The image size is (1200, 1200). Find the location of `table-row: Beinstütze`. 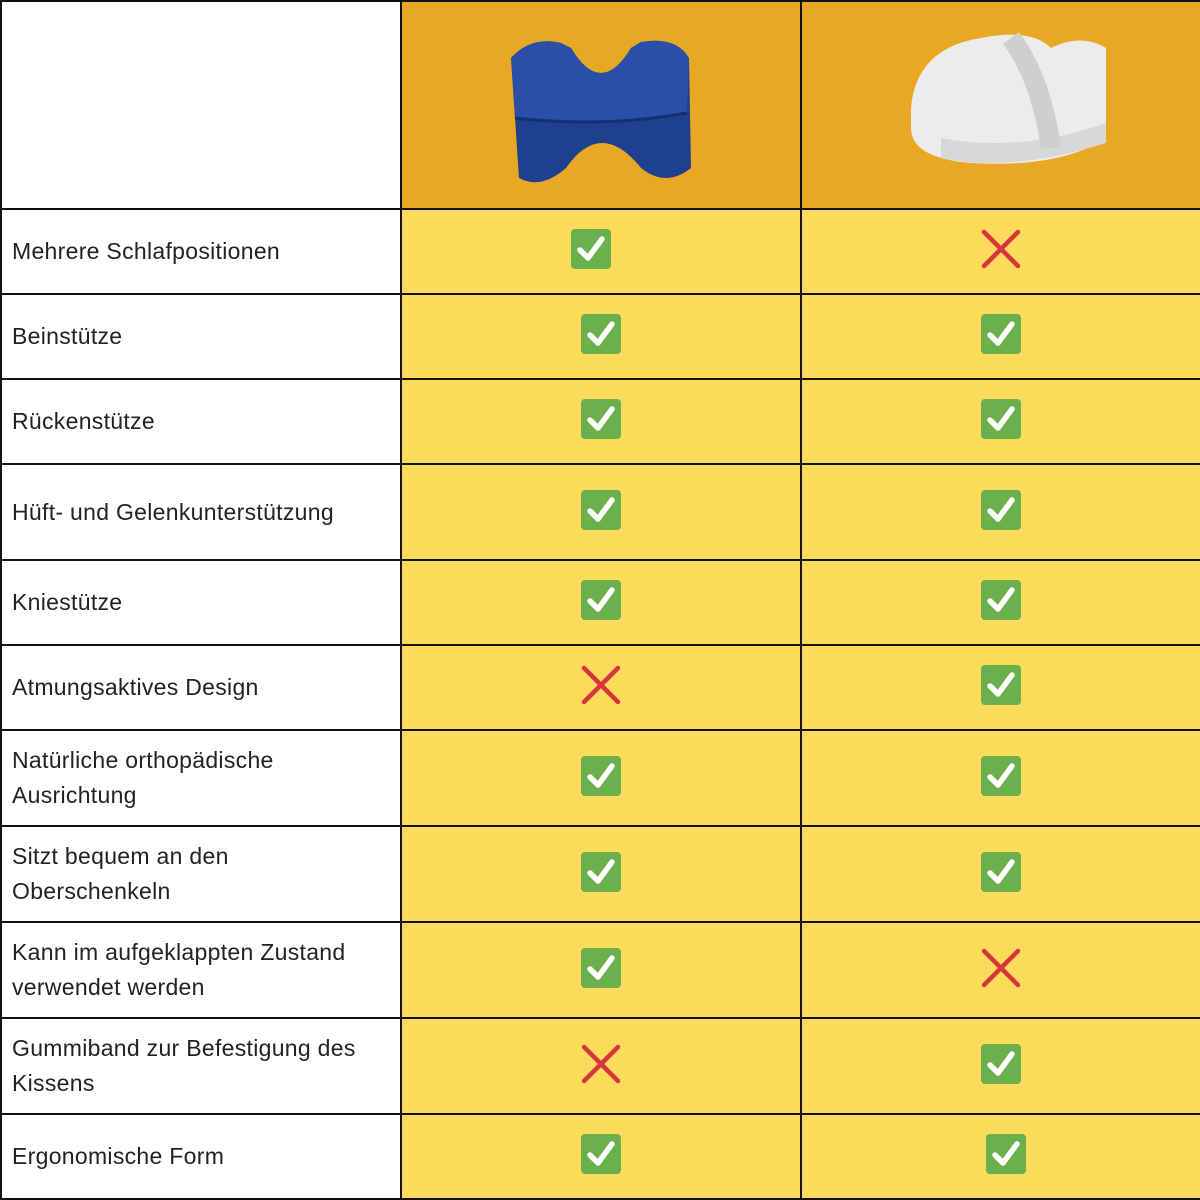

table-row: Beinstütze is located at coordinates (600, 336).